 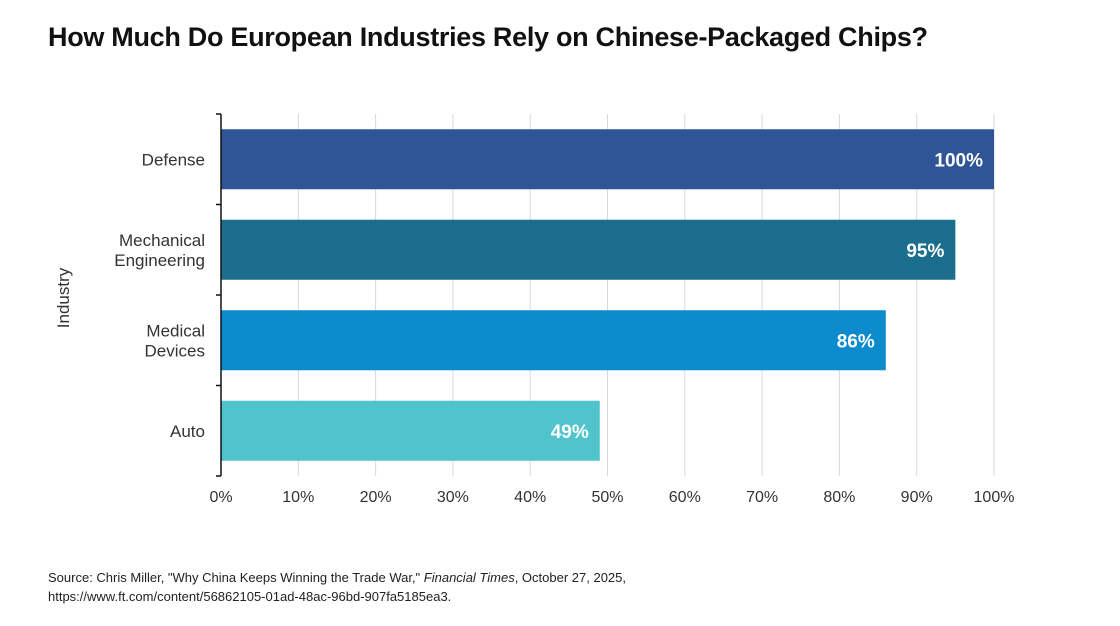 I want to click on x-tick-label: 100%, so click(x=994, y=497).